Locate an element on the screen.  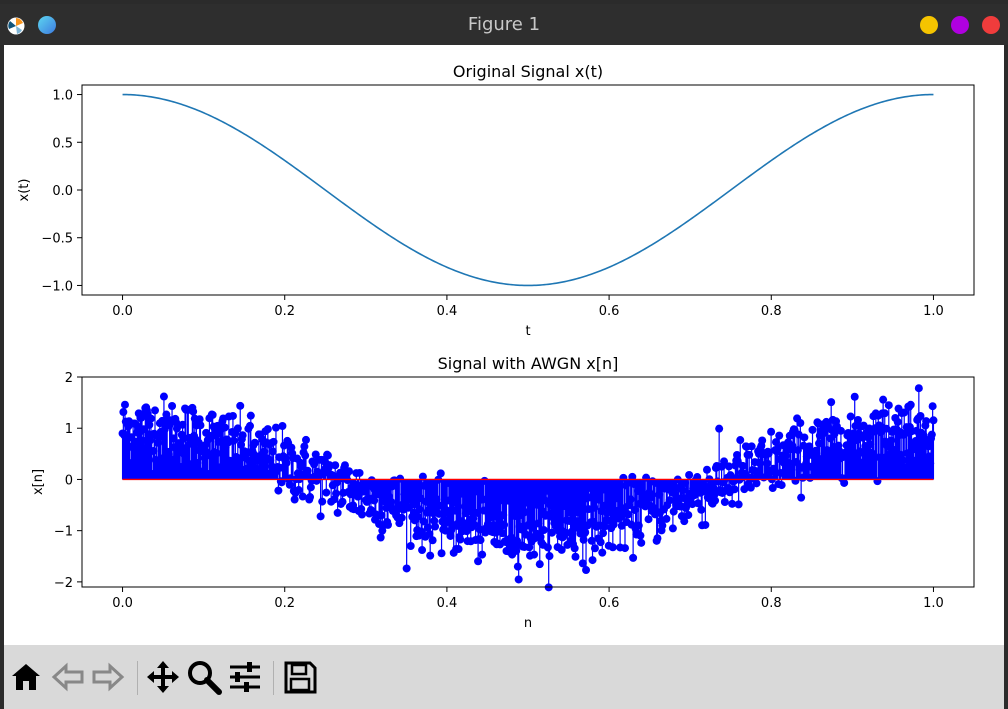
maximize-button is located at coordinates (960, 25).